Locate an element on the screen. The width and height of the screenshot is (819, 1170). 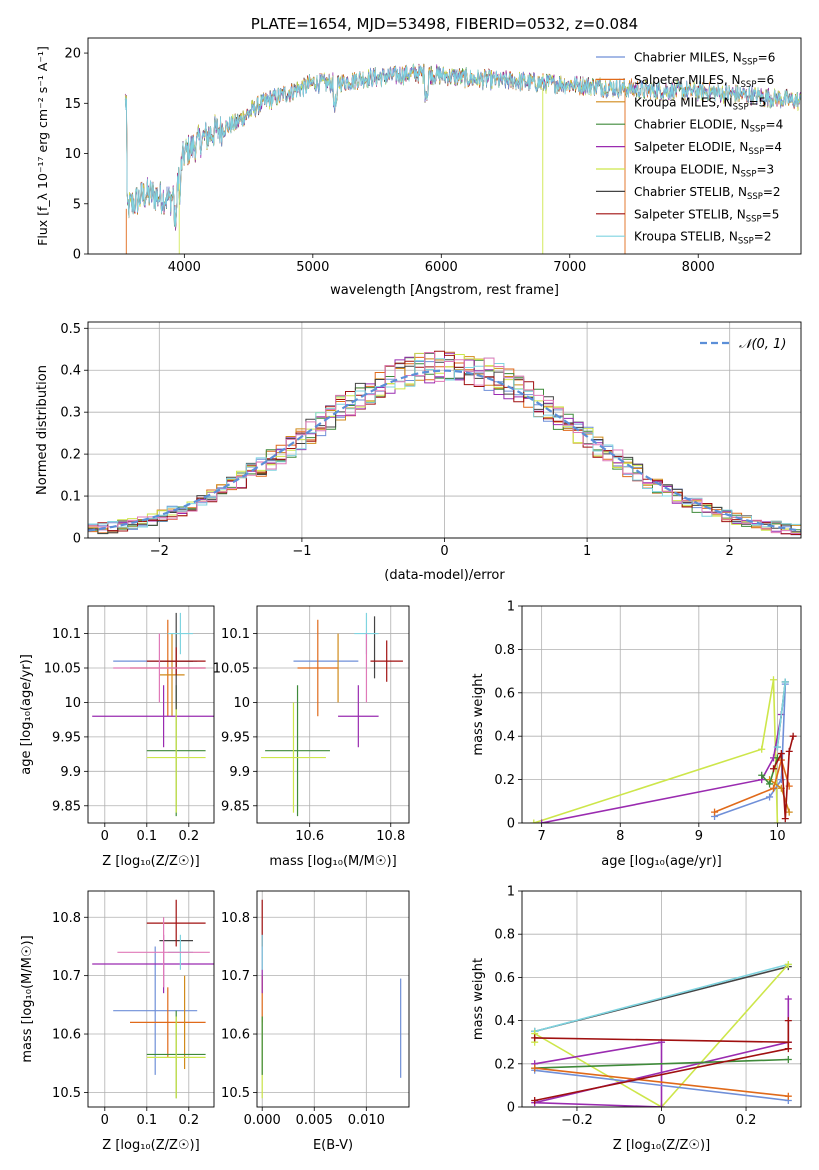
y-axis-label: mass [log₁₀(M/M☉)] is located at coordinates (27, 998).